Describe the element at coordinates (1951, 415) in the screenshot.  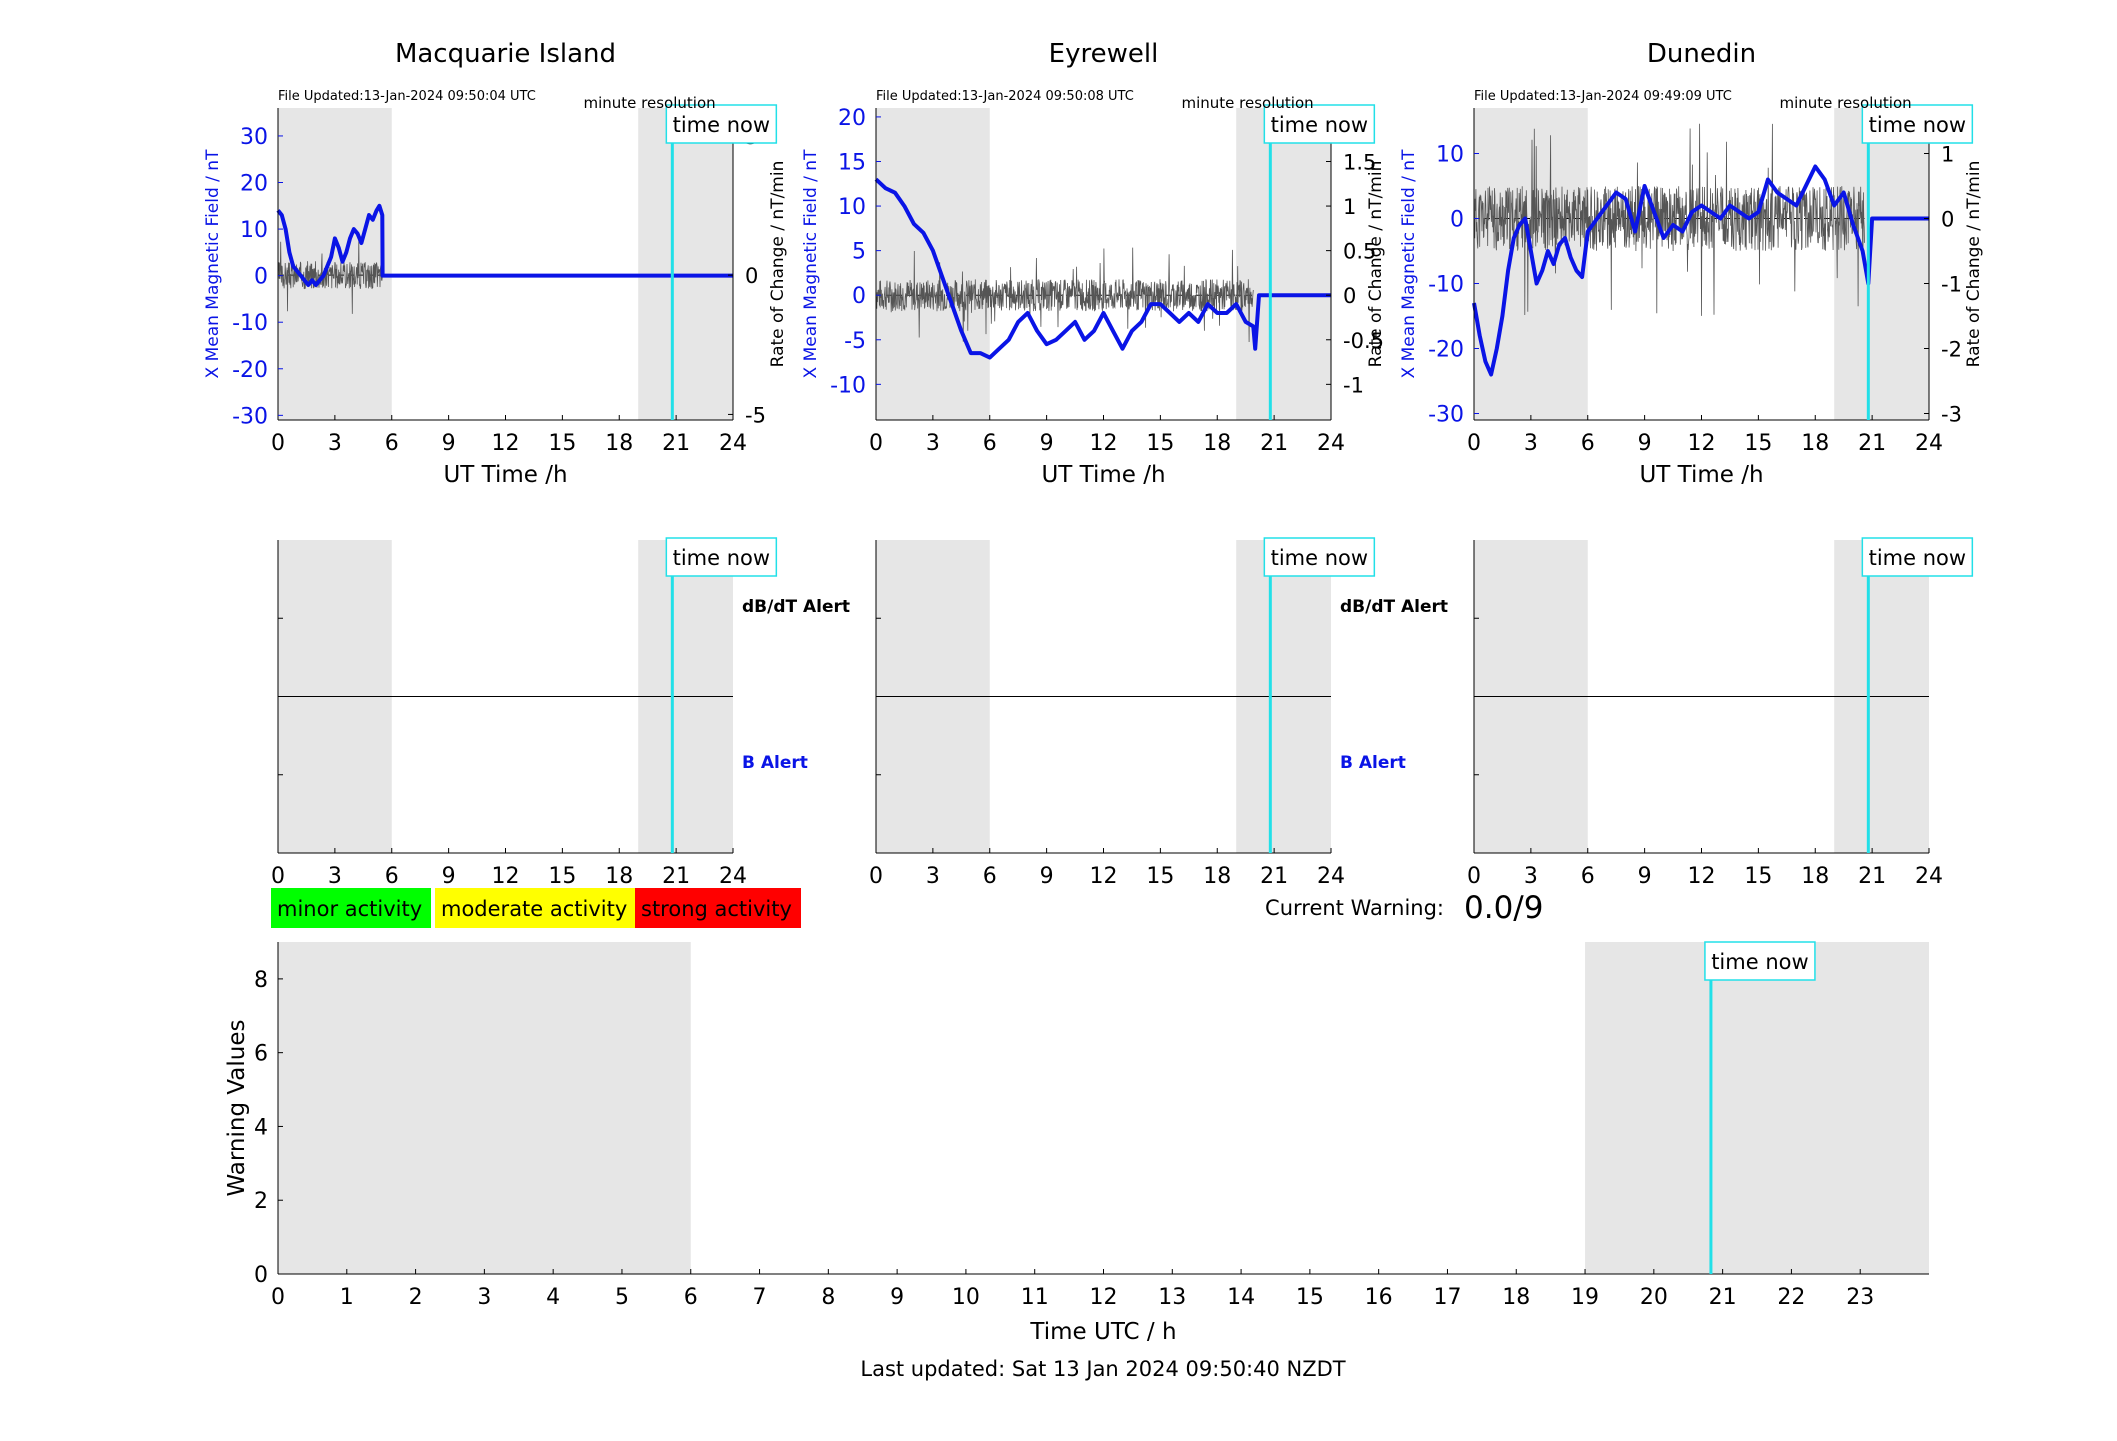
I see `y-right-tick-label: -3` at that location.